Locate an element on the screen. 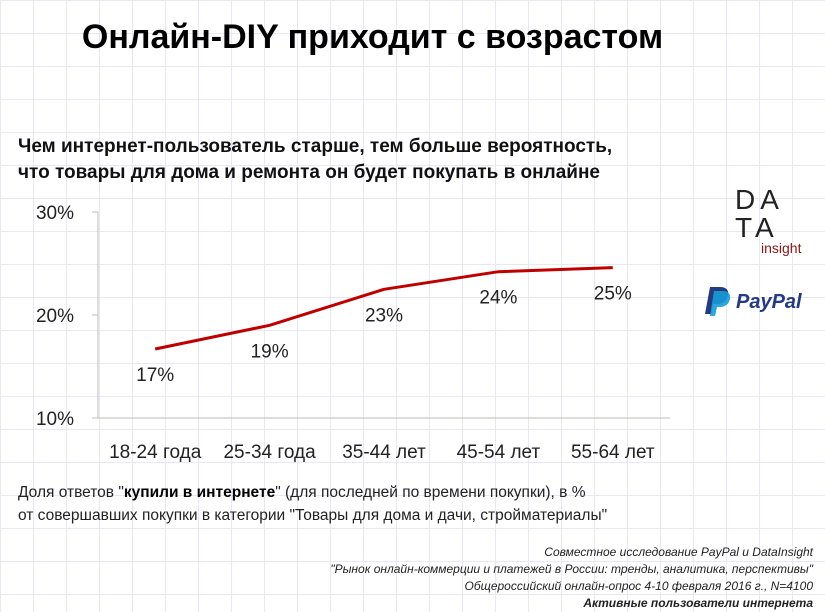 The height and width of the screenshot is (612, 825). data-label: 25% is located at coordinates (613, 294).